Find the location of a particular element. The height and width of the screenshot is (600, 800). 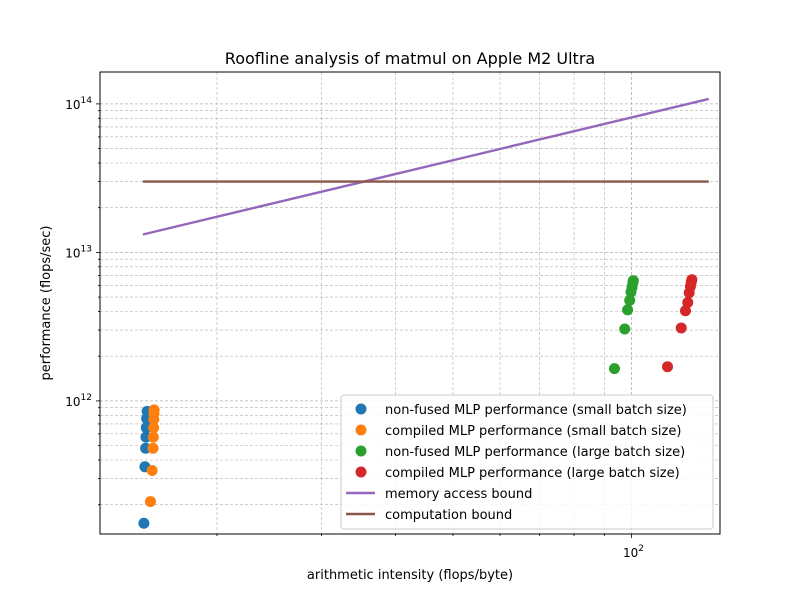

legend-box is located at coordinates (527, 462).